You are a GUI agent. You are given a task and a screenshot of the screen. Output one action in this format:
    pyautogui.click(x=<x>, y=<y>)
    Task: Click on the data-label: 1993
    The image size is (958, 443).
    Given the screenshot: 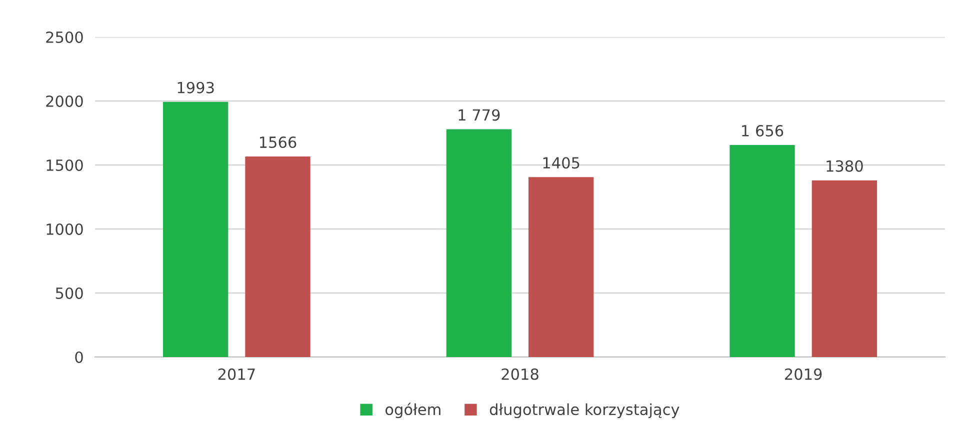 What is the action you would take?
    pyautogui.click(x=196, y=88)
    